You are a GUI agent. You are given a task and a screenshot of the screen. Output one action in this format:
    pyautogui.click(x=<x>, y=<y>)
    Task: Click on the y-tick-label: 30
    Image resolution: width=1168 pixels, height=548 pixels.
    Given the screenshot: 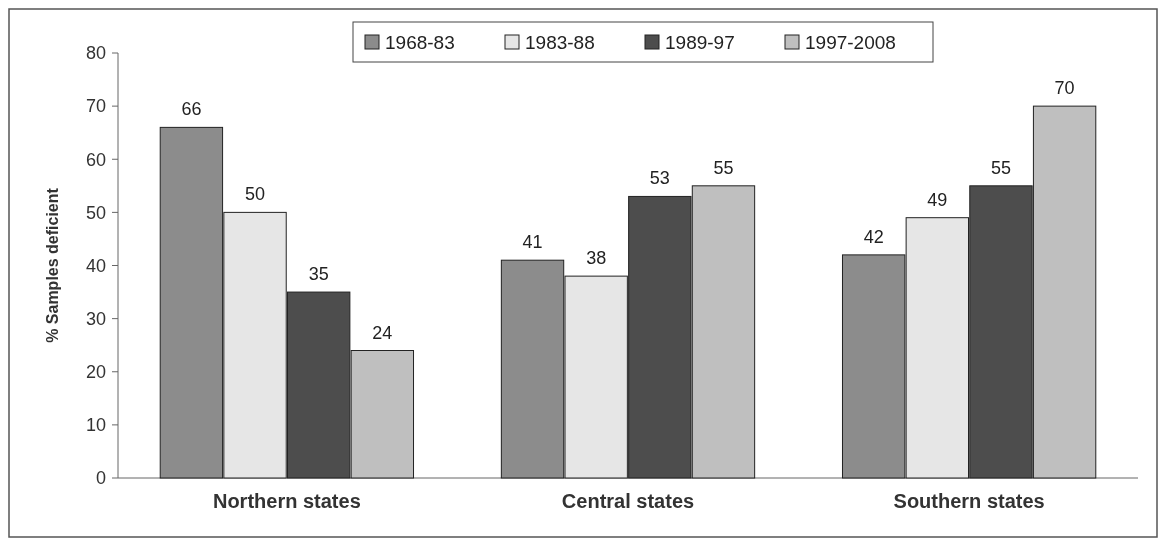 What is the action you would take?
    pyautogui.click(x=95, y=318)
    